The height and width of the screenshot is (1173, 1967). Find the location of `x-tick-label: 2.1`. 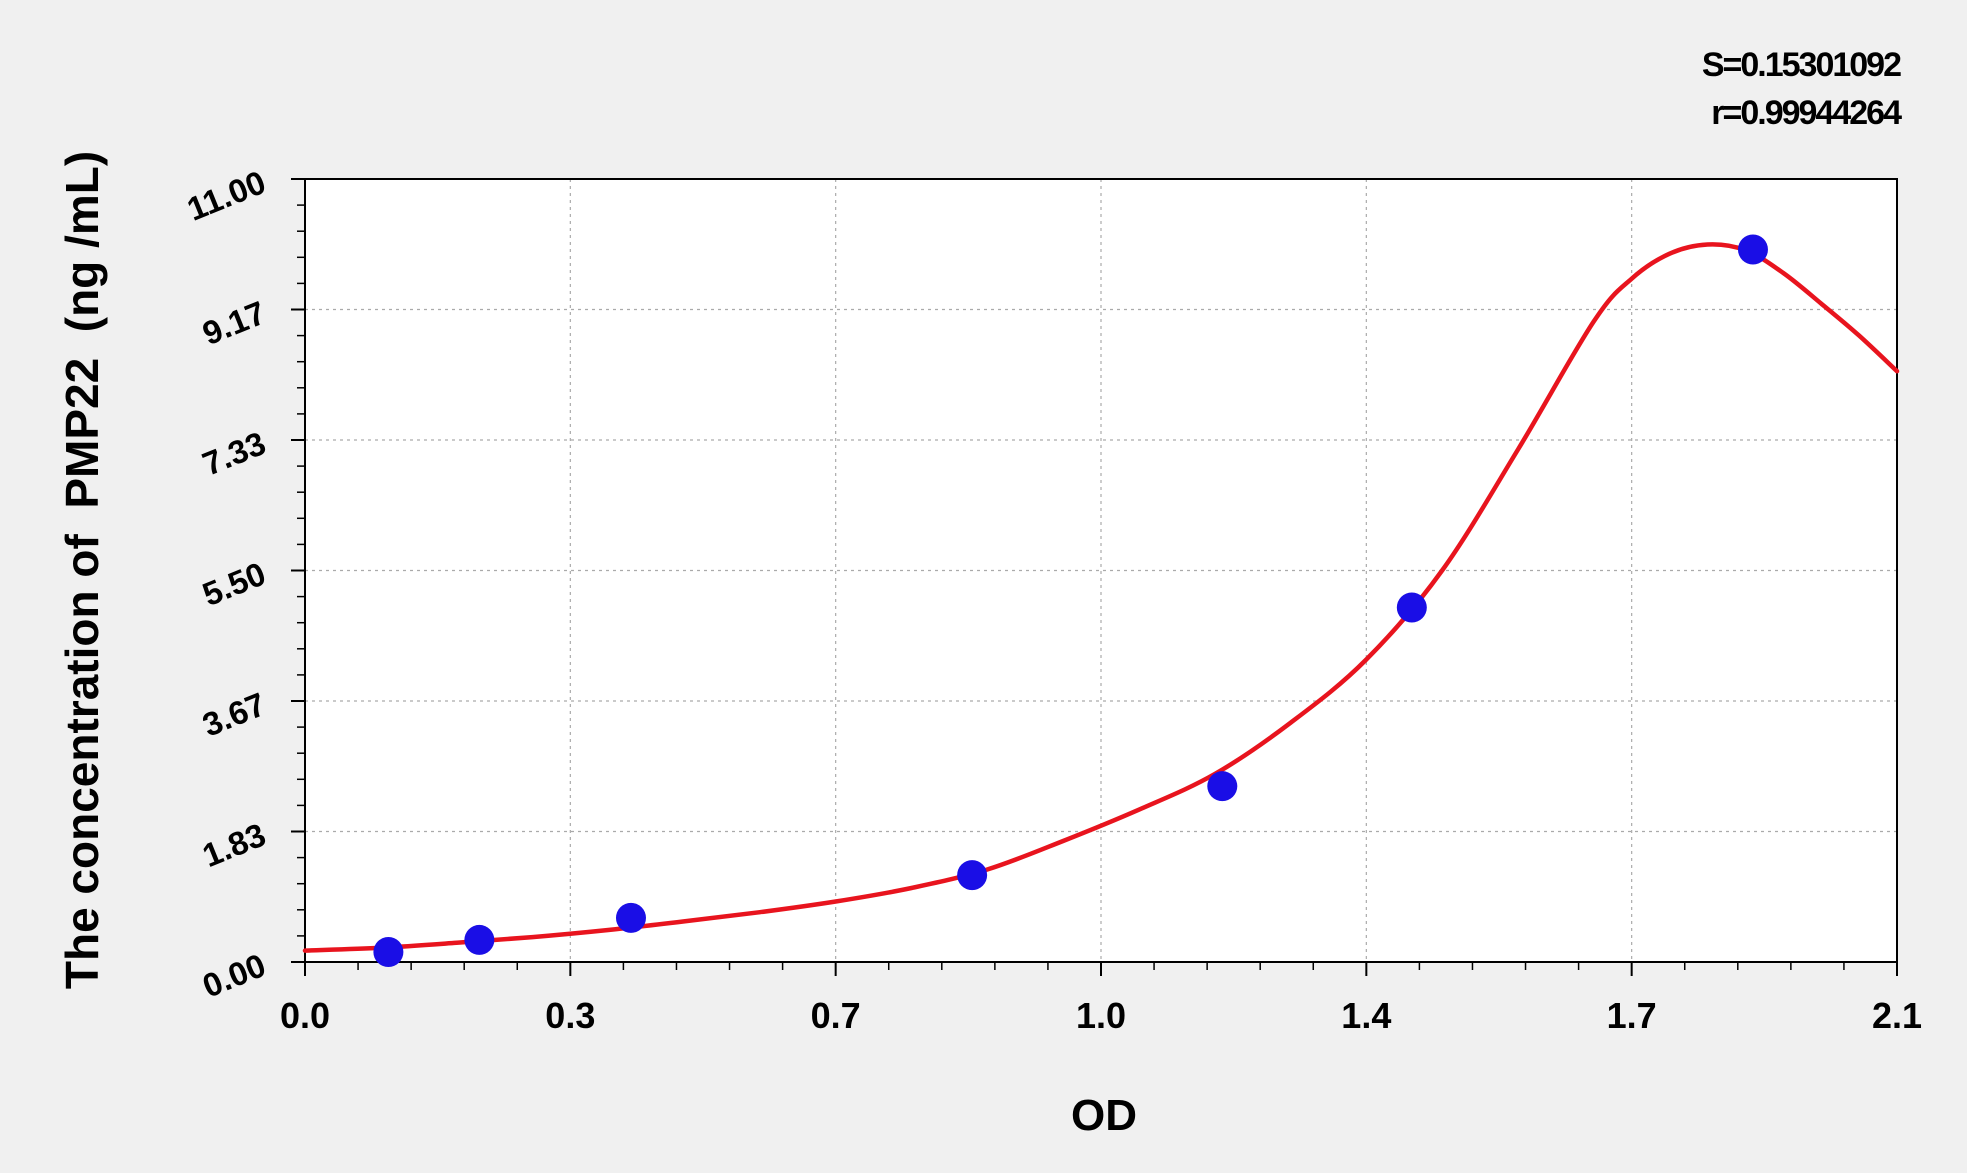

x-tick-label: 2.1 is located at coordinates (1897, 1015).